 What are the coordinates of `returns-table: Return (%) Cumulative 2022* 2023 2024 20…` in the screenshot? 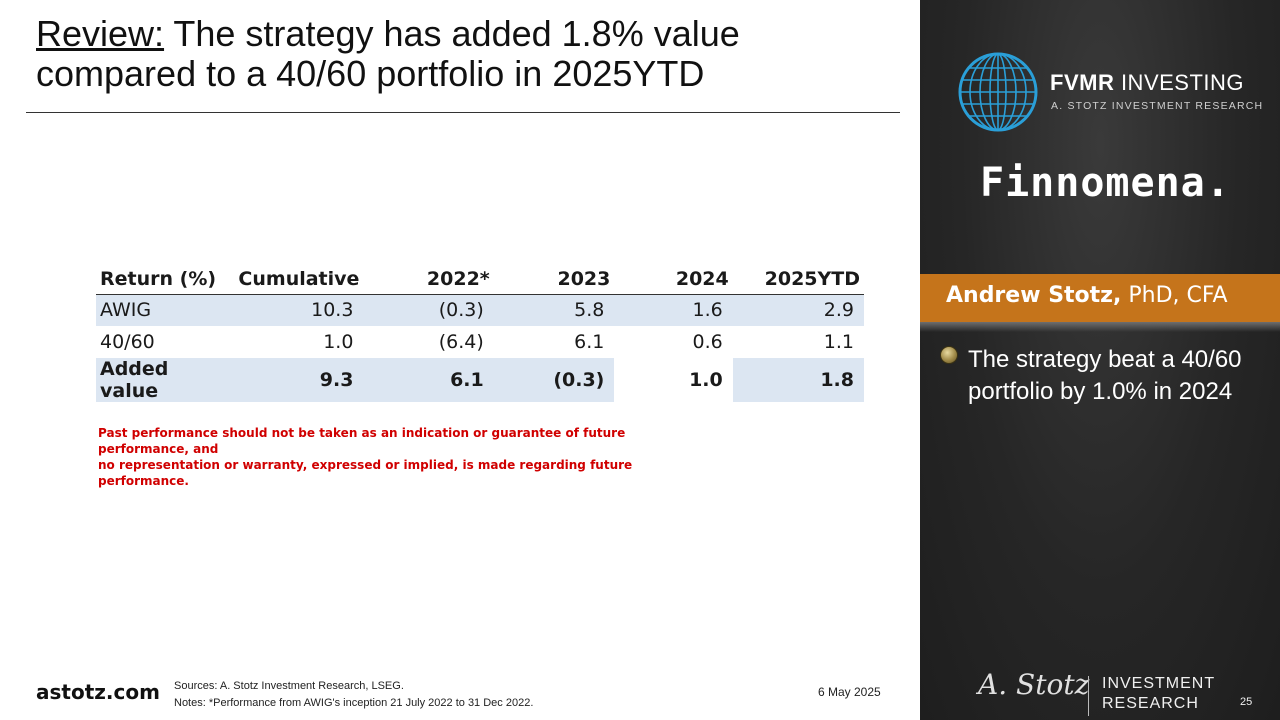 It's located at (480, 333).